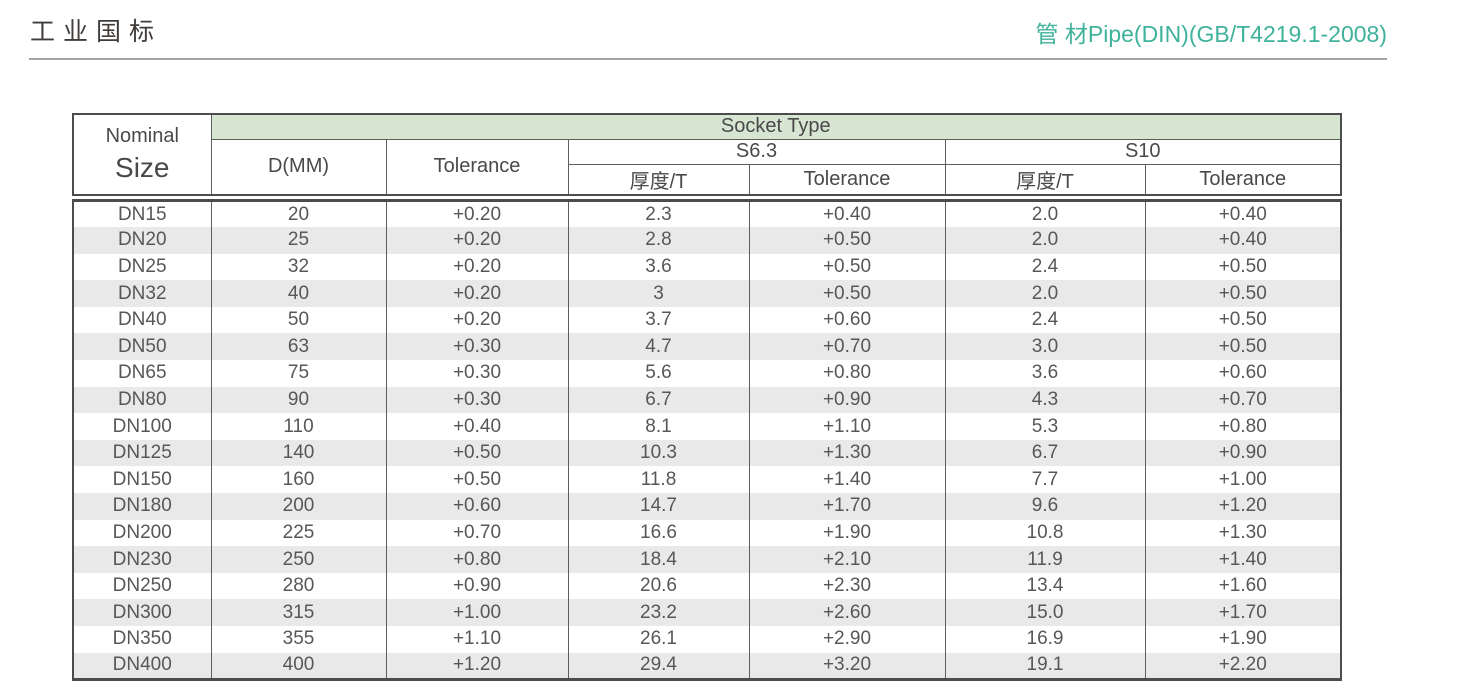  Describe the element at coordinates (847, 666) in the screenshot. I see `table-cell: +3.20` at that location.